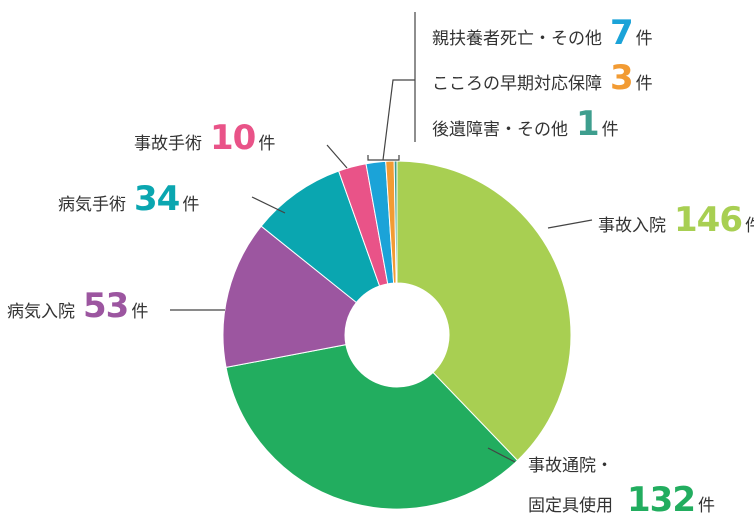  What do you see at coordinates (622, 33) in the screenshot?
I see `label-value: 7` at bounding box center [622, 33].